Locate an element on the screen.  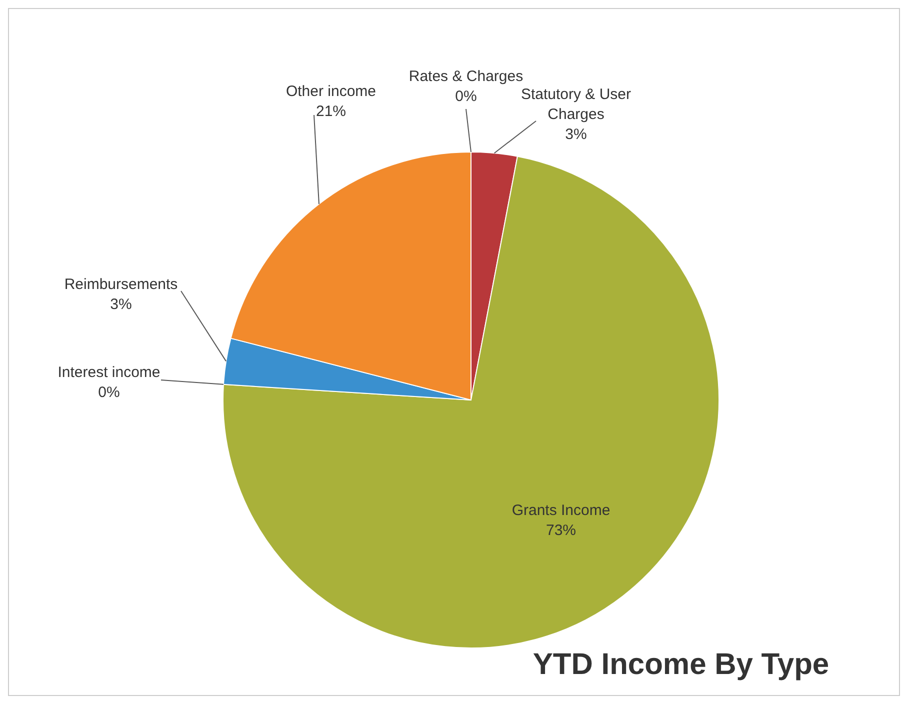
slice-label: Other income is located at coordinates (331, 91).